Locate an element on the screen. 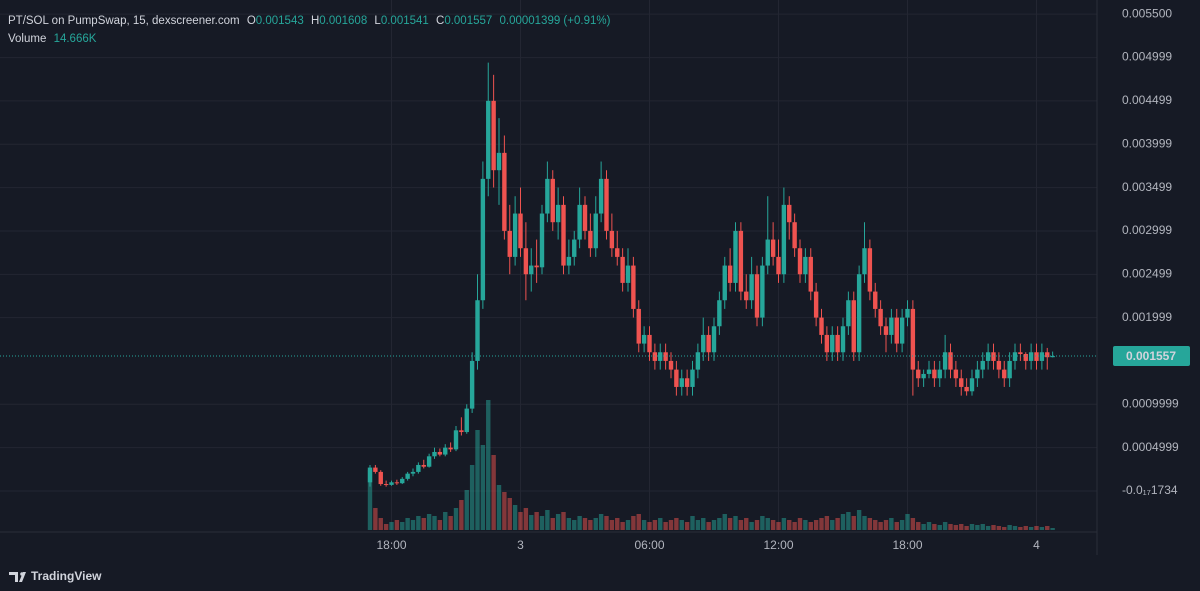 The width and height of the screenshot is (1200, 591). title: PT/SOL on PumpSwap, 15, dexscreener.com is located at coordinates (124, 21).